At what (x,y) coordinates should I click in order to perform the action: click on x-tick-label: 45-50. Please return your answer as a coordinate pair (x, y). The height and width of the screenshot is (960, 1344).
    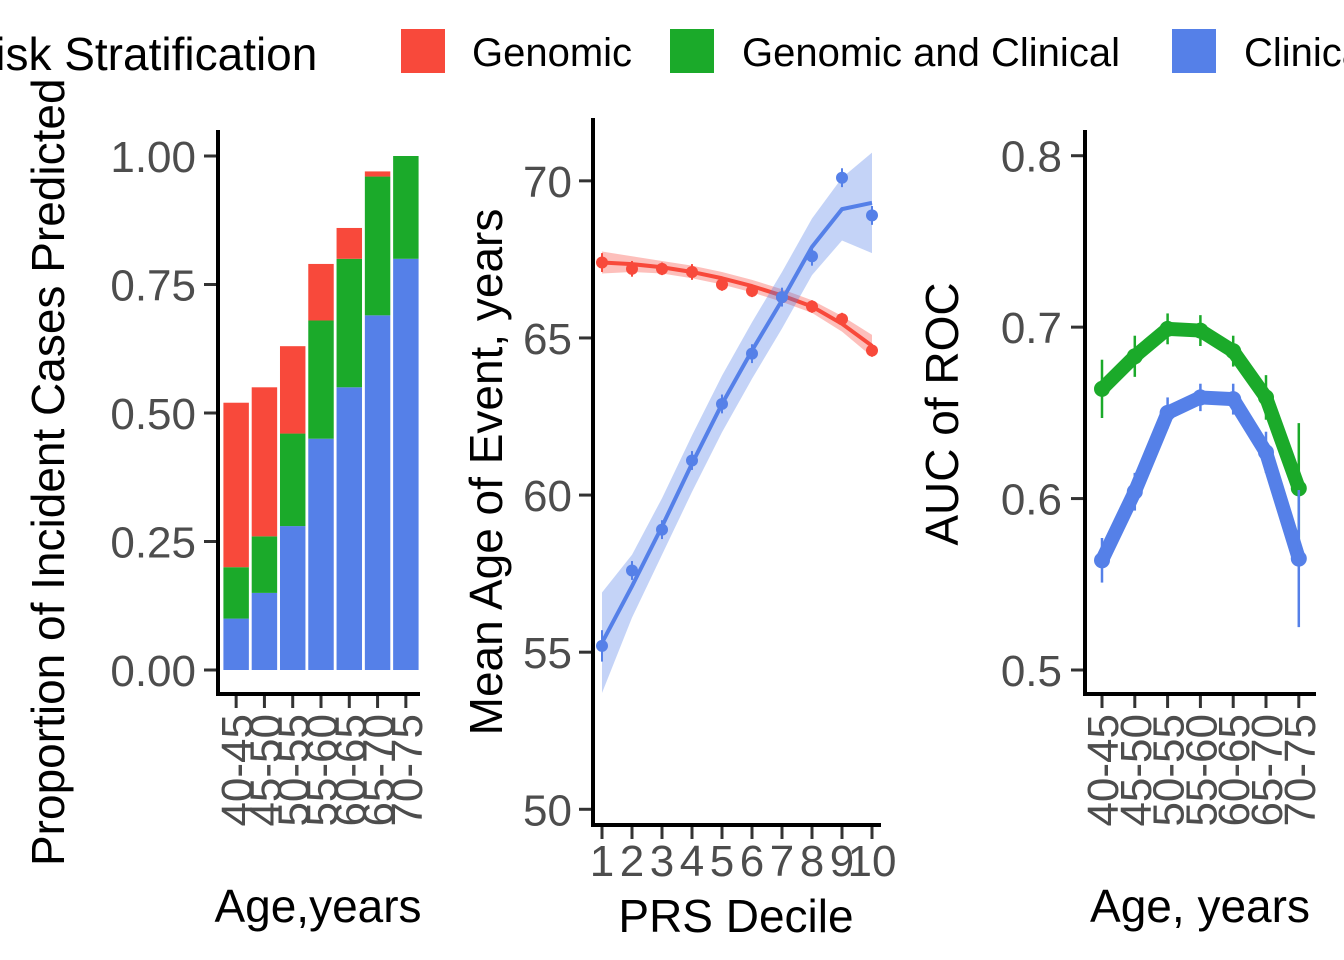
    Looking at the image, I should click on (1136, 770).